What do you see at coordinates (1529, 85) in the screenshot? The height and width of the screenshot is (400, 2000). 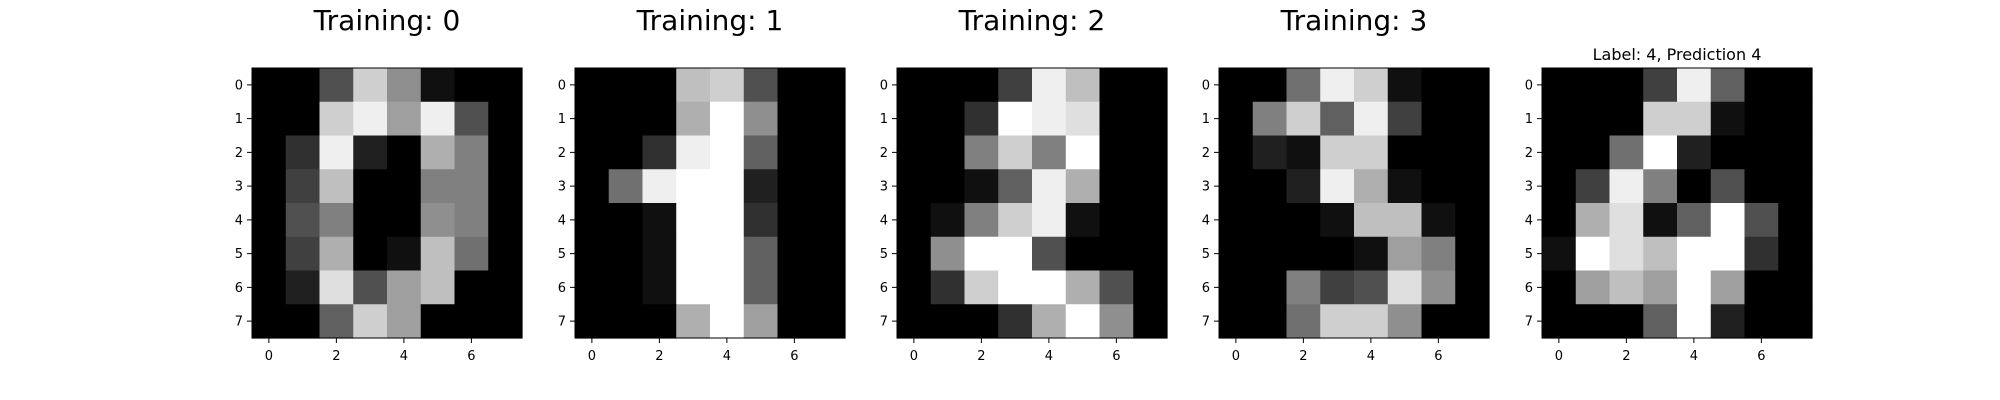 I see `y-tick-label: 0` at bounding box center [1529, 85].